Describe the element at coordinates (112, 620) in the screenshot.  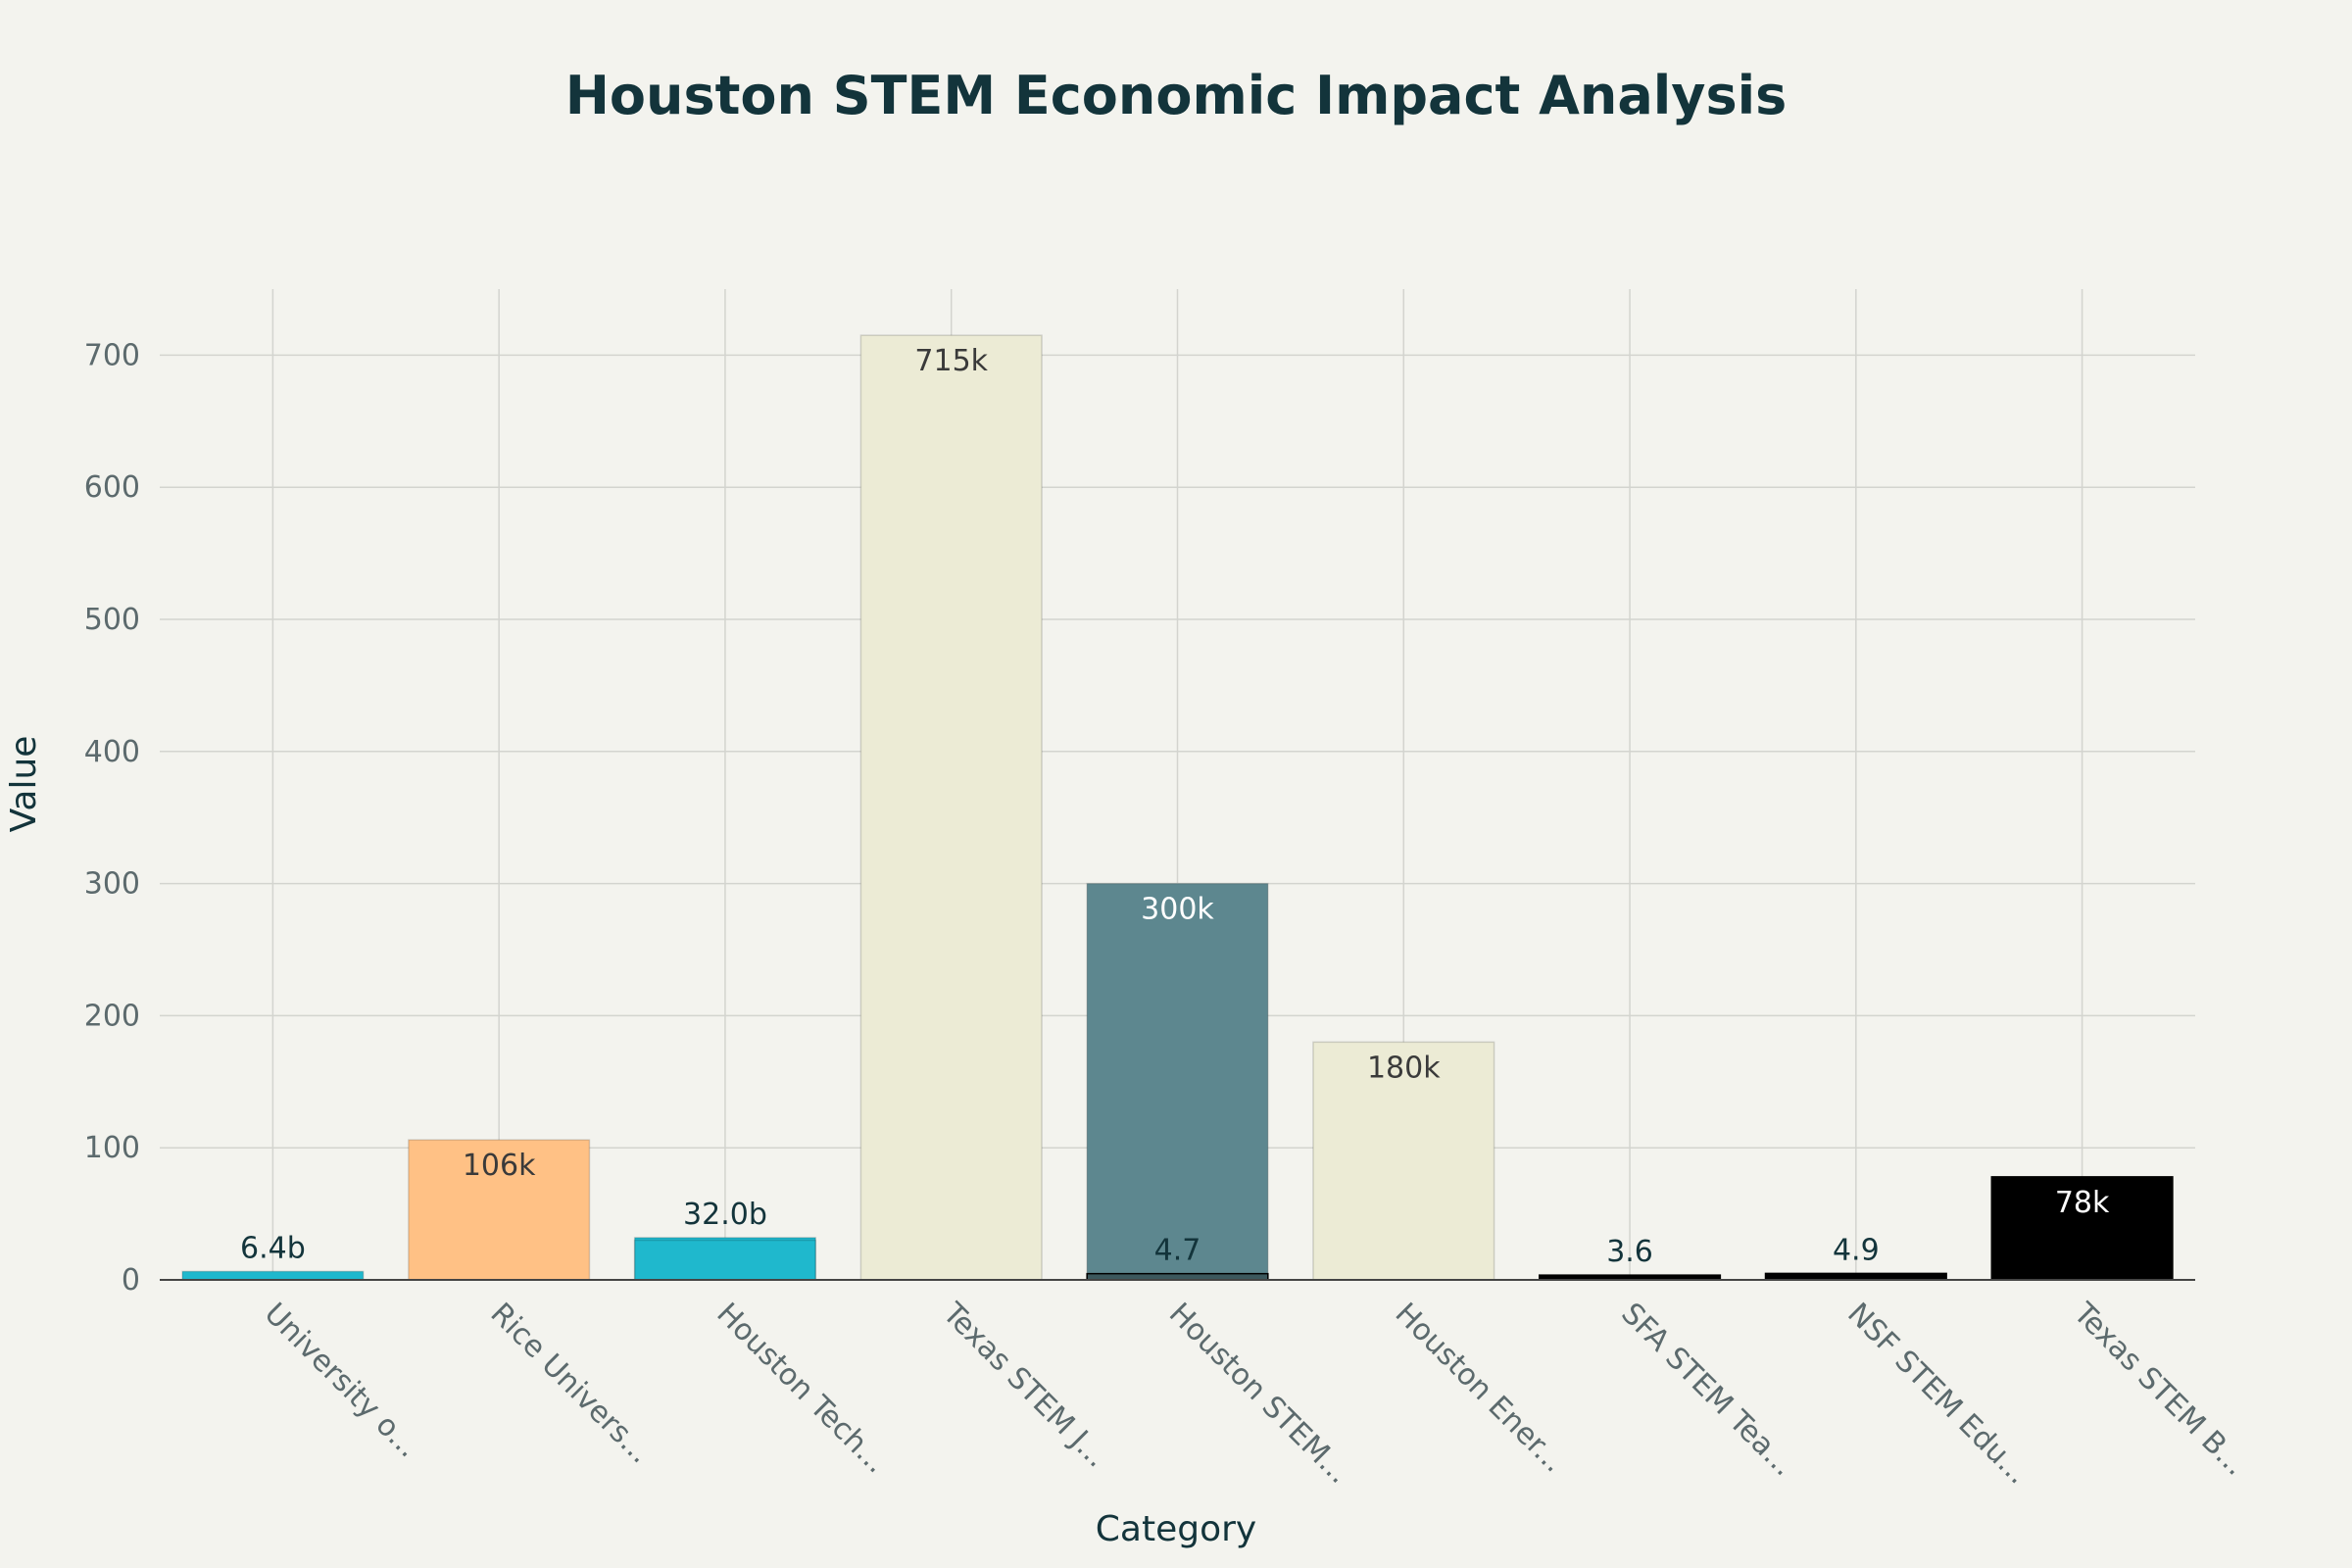
I see `y-tick-label: 500` at that location.